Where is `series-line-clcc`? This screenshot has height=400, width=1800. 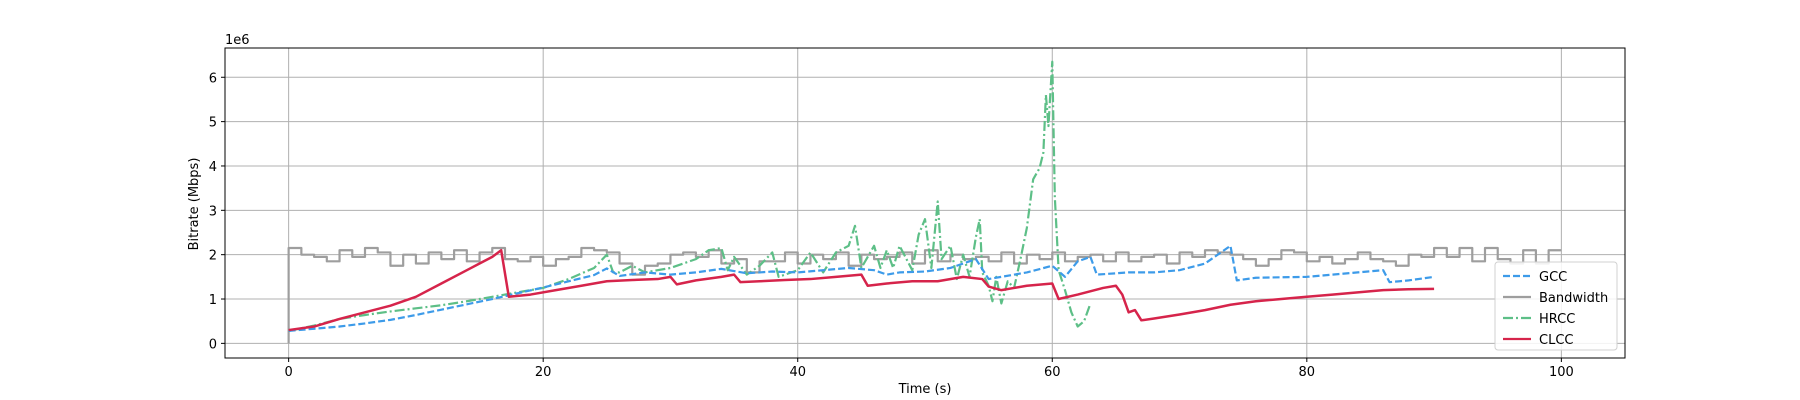
series-line-clcc is located at coordinates (861, 290).